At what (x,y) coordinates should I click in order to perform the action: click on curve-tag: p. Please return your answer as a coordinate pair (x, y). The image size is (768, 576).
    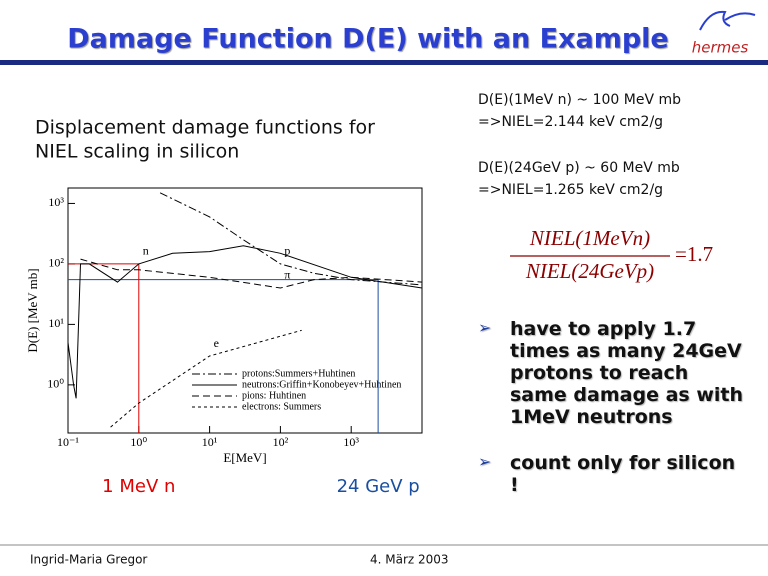
    Looking at the image, I should click on (287, 251).